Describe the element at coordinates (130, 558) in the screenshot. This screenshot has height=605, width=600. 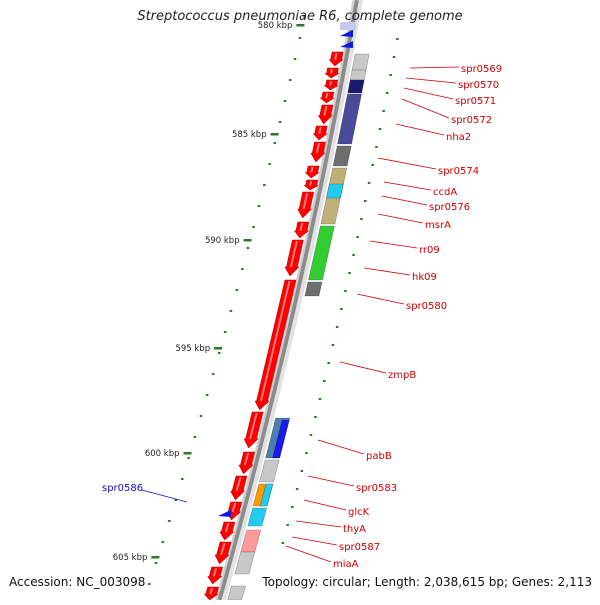
I see `scale-label: 605 kbp` at that location.